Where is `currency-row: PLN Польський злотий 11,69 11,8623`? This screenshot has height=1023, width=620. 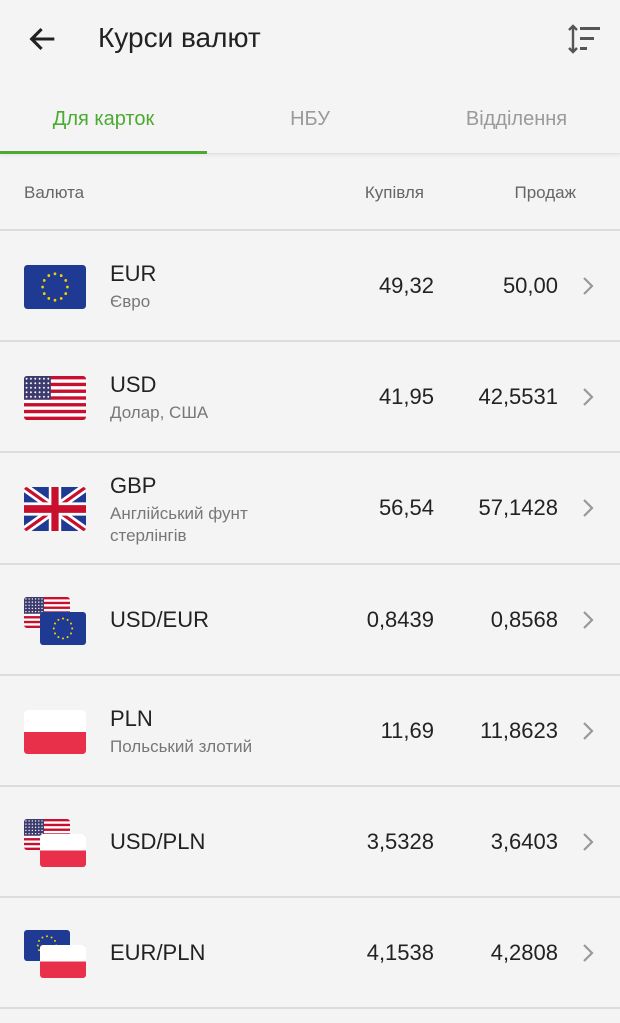
currency-row: PLN Польський злотий 11,69 11,8623 is located at coordinates (310, 729).